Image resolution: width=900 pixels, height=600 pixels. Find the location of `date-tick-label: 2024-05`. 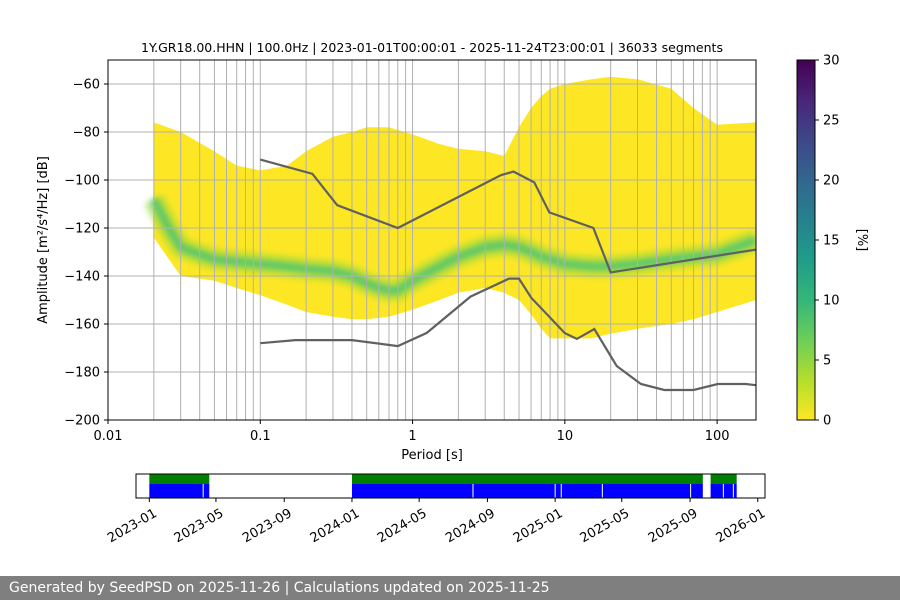

date-tick-label: 2024-05 is located at coordinates (402, 526).